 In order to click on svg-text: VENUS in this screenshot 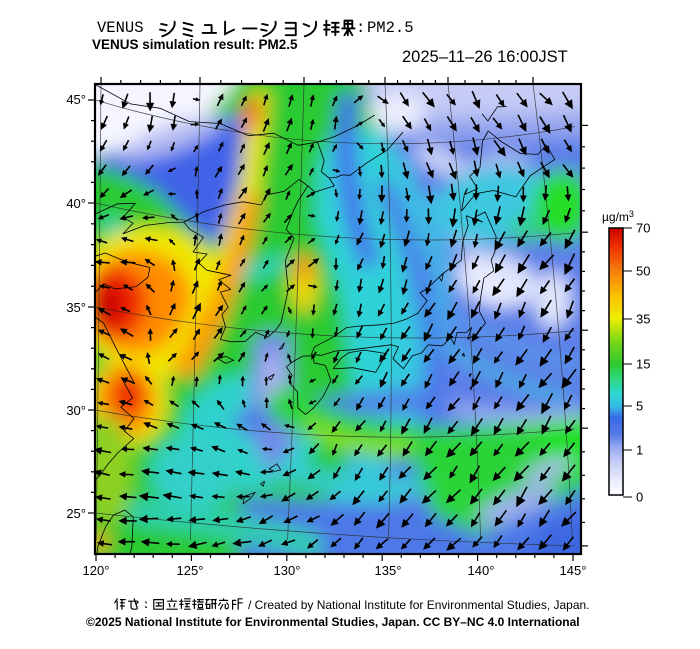, I will do `click(120, 28)`.